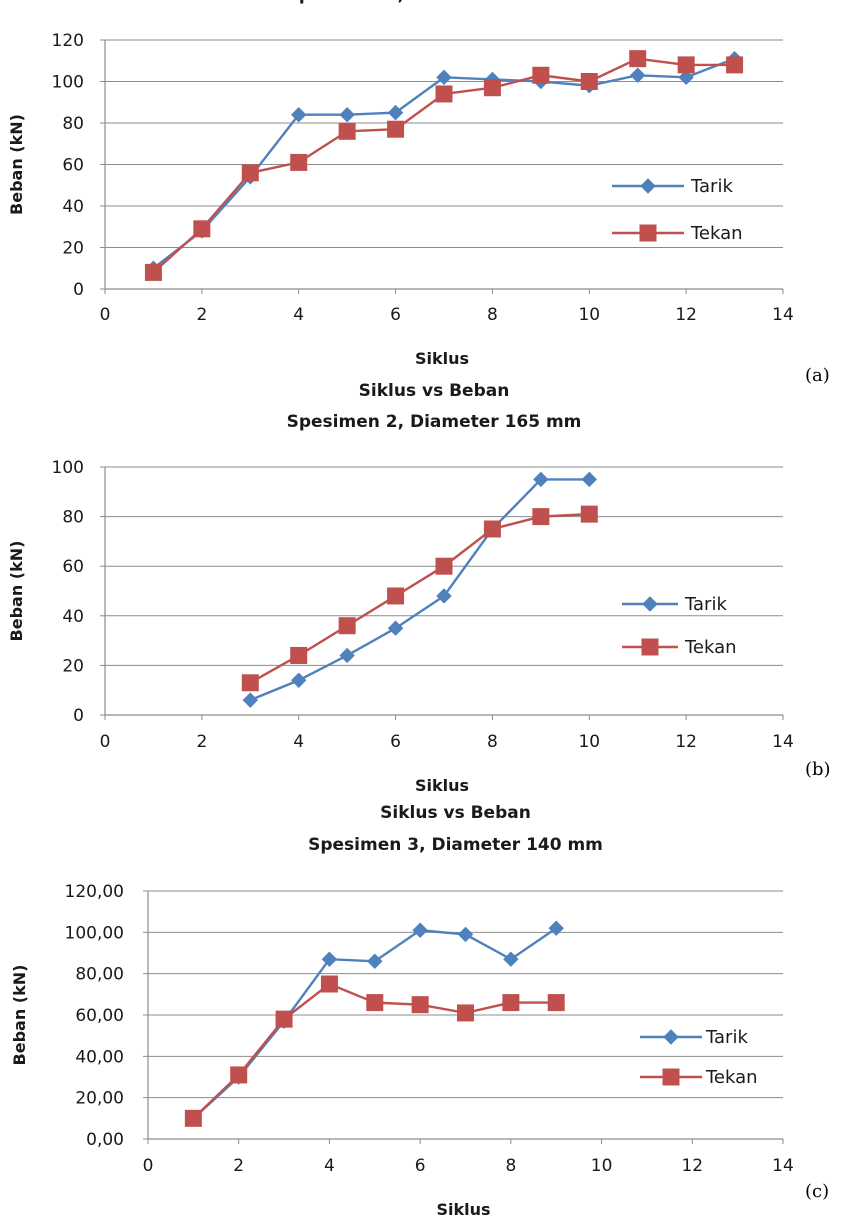 Image resolution: width=855 pixels, height=1222 pixels. I want to click on y-tick-label: 100,00, so click(94, 933).